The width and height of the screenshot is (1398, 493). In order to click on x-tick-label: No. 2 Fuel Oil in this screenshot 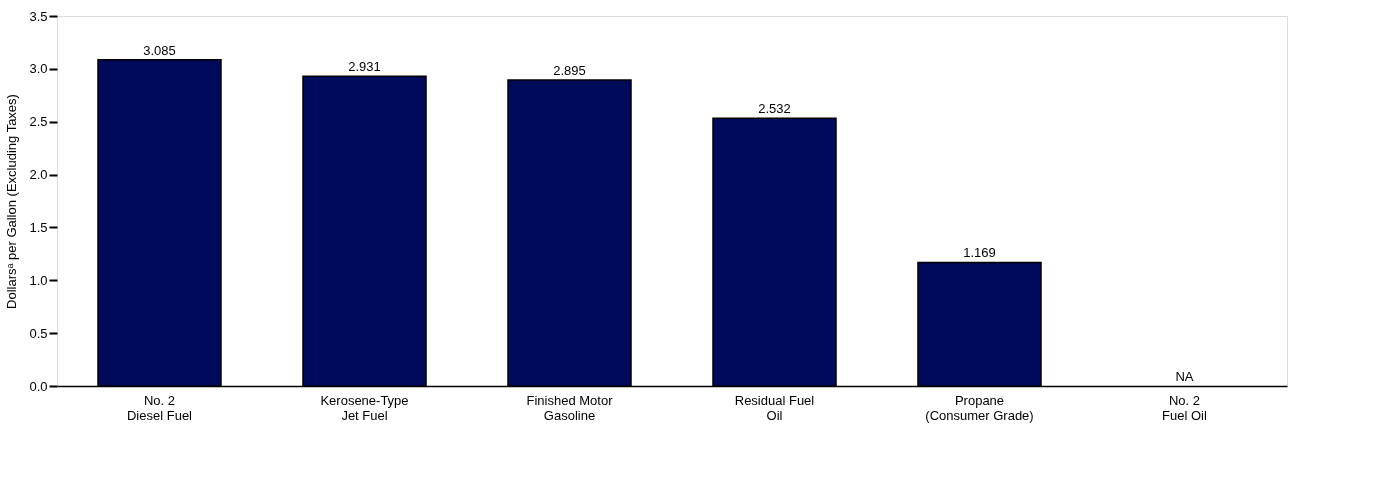, I will do `click(1184, 407)`.